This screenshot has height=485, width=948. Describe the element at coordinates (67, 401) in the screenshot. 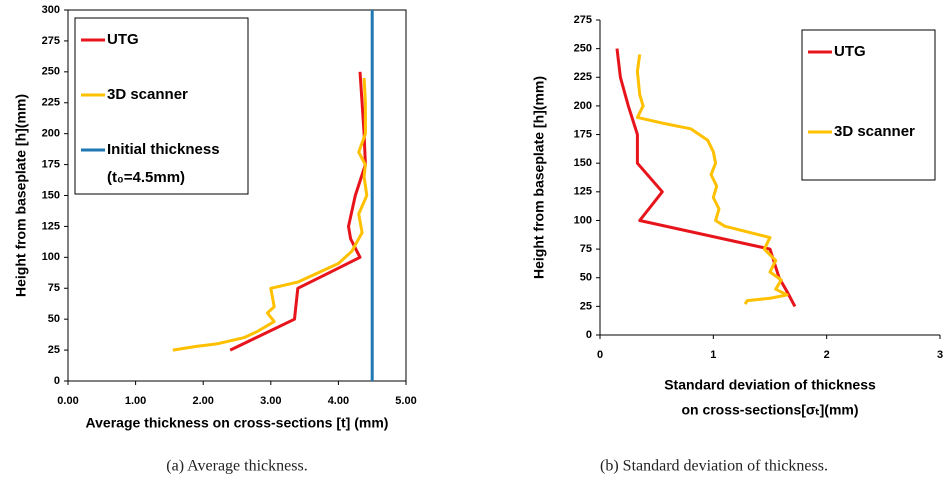

I see `x-tick-label: 0.00` at that location.